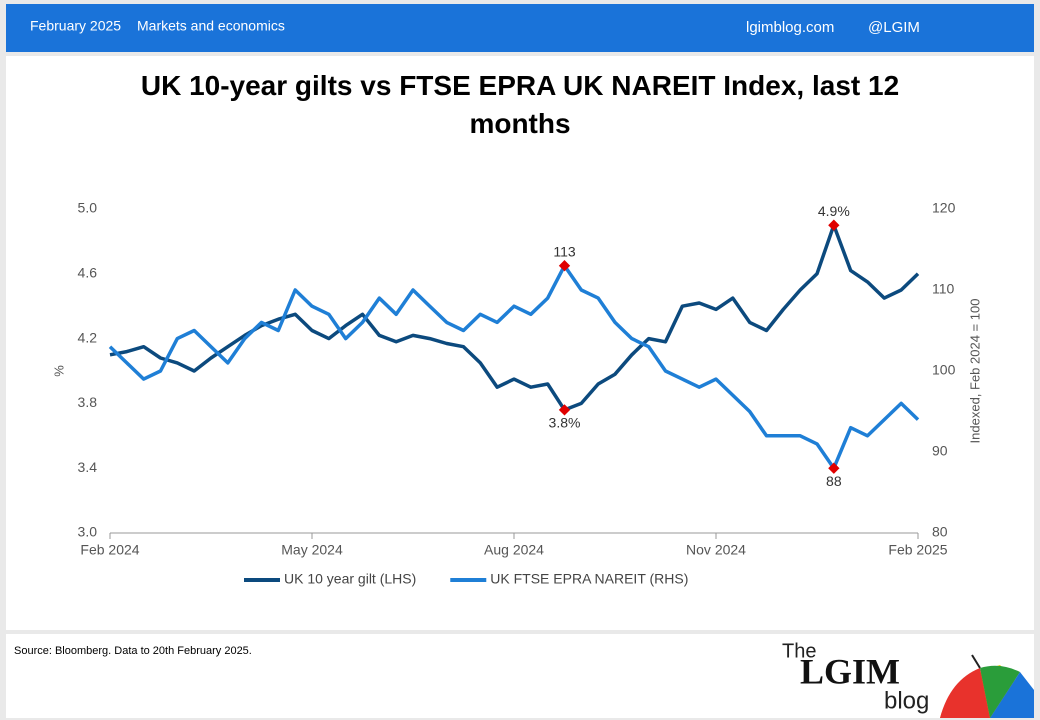 The image size is (1040, 720). I want to click on y-tick-label: 5.0, so click(88, 208).